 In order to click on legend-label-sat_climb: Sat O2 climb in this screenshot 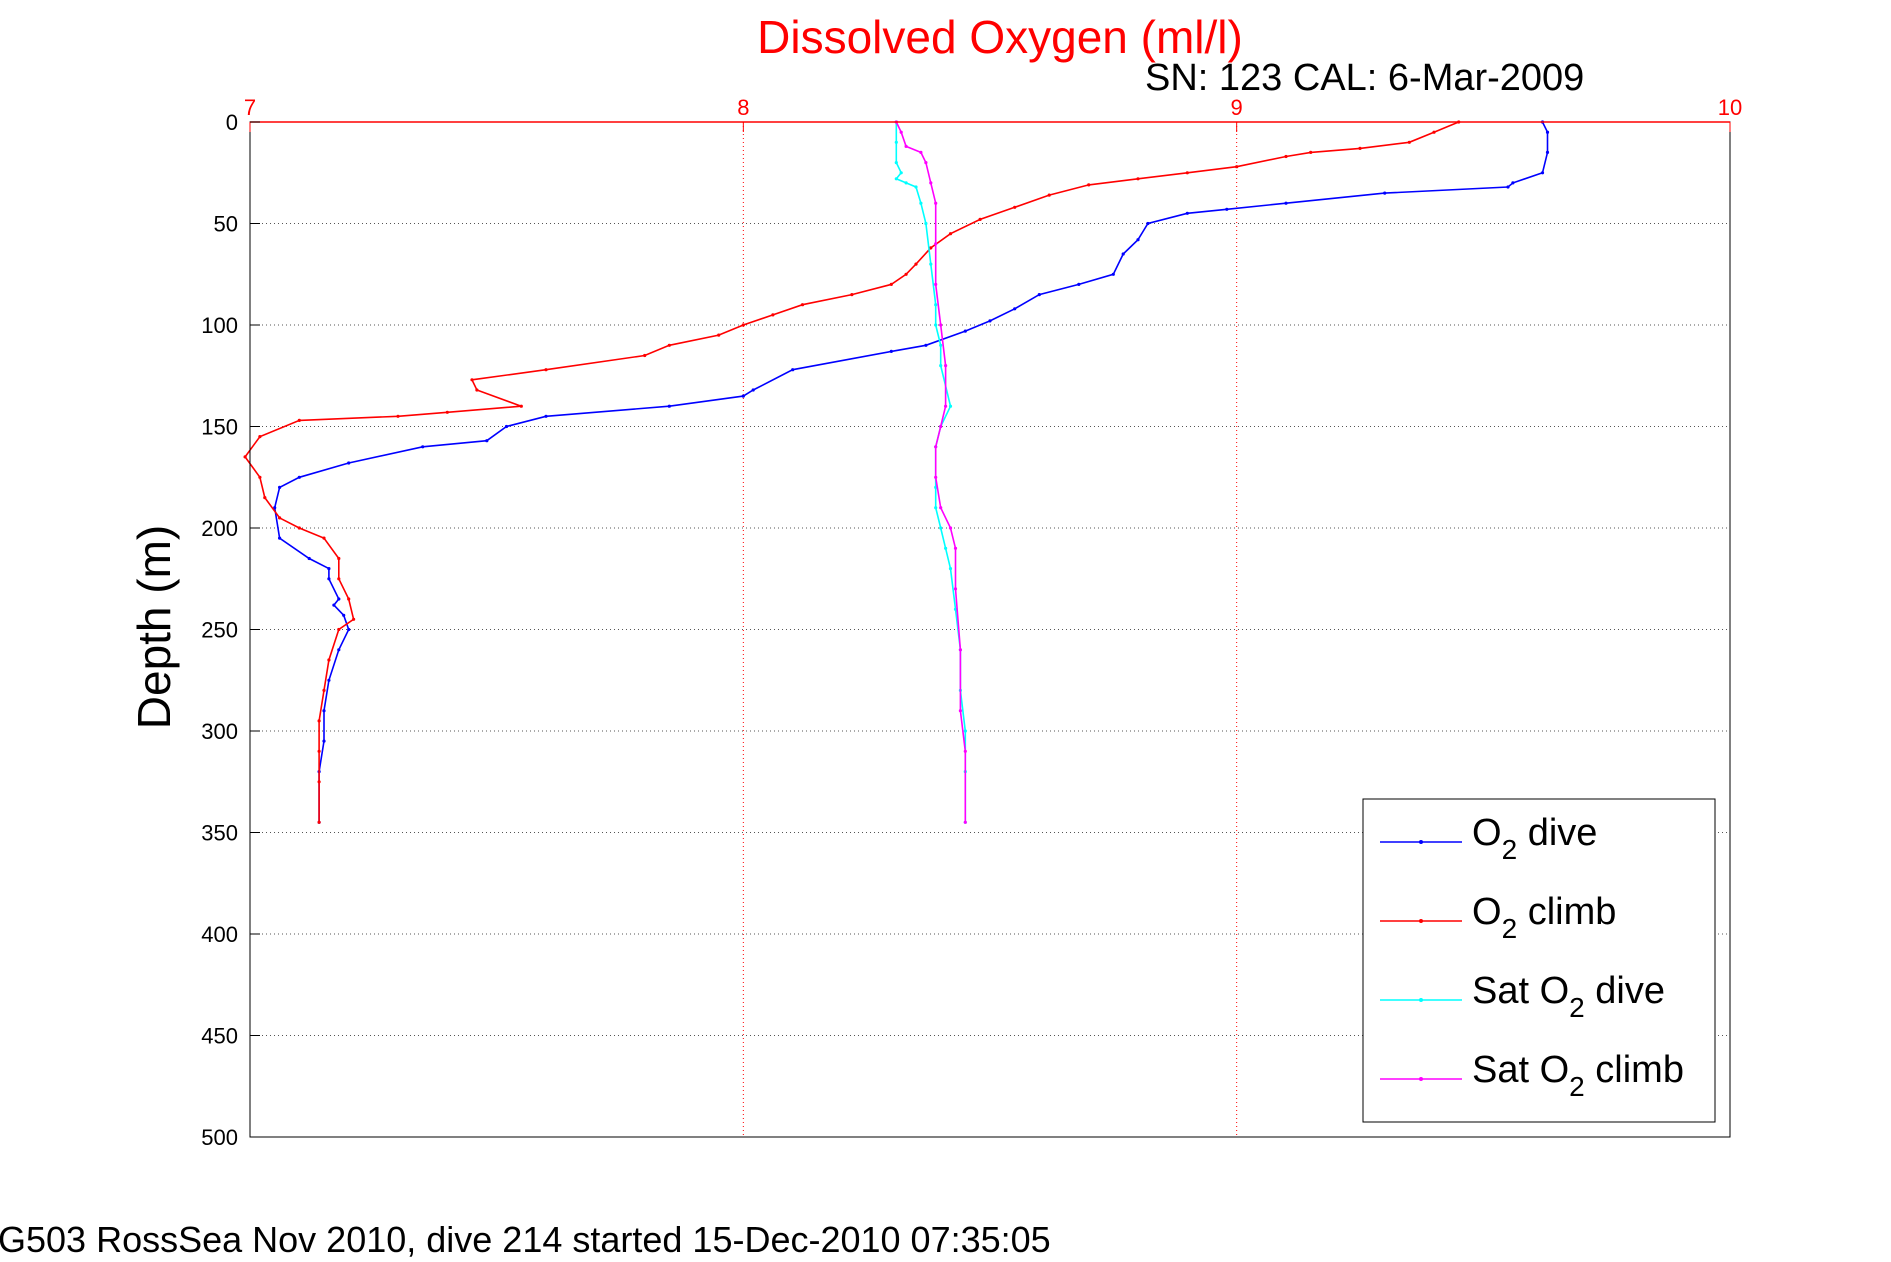, I will do `click(1578, 1075)`.